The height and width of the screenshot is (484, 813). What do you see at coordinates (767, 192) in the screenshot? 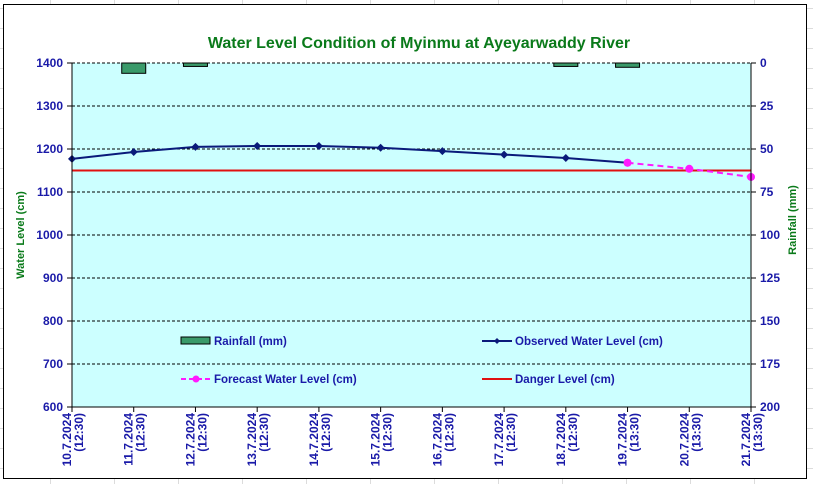
I see `y2-tick-label: 75` at bounding box center [767, 192].